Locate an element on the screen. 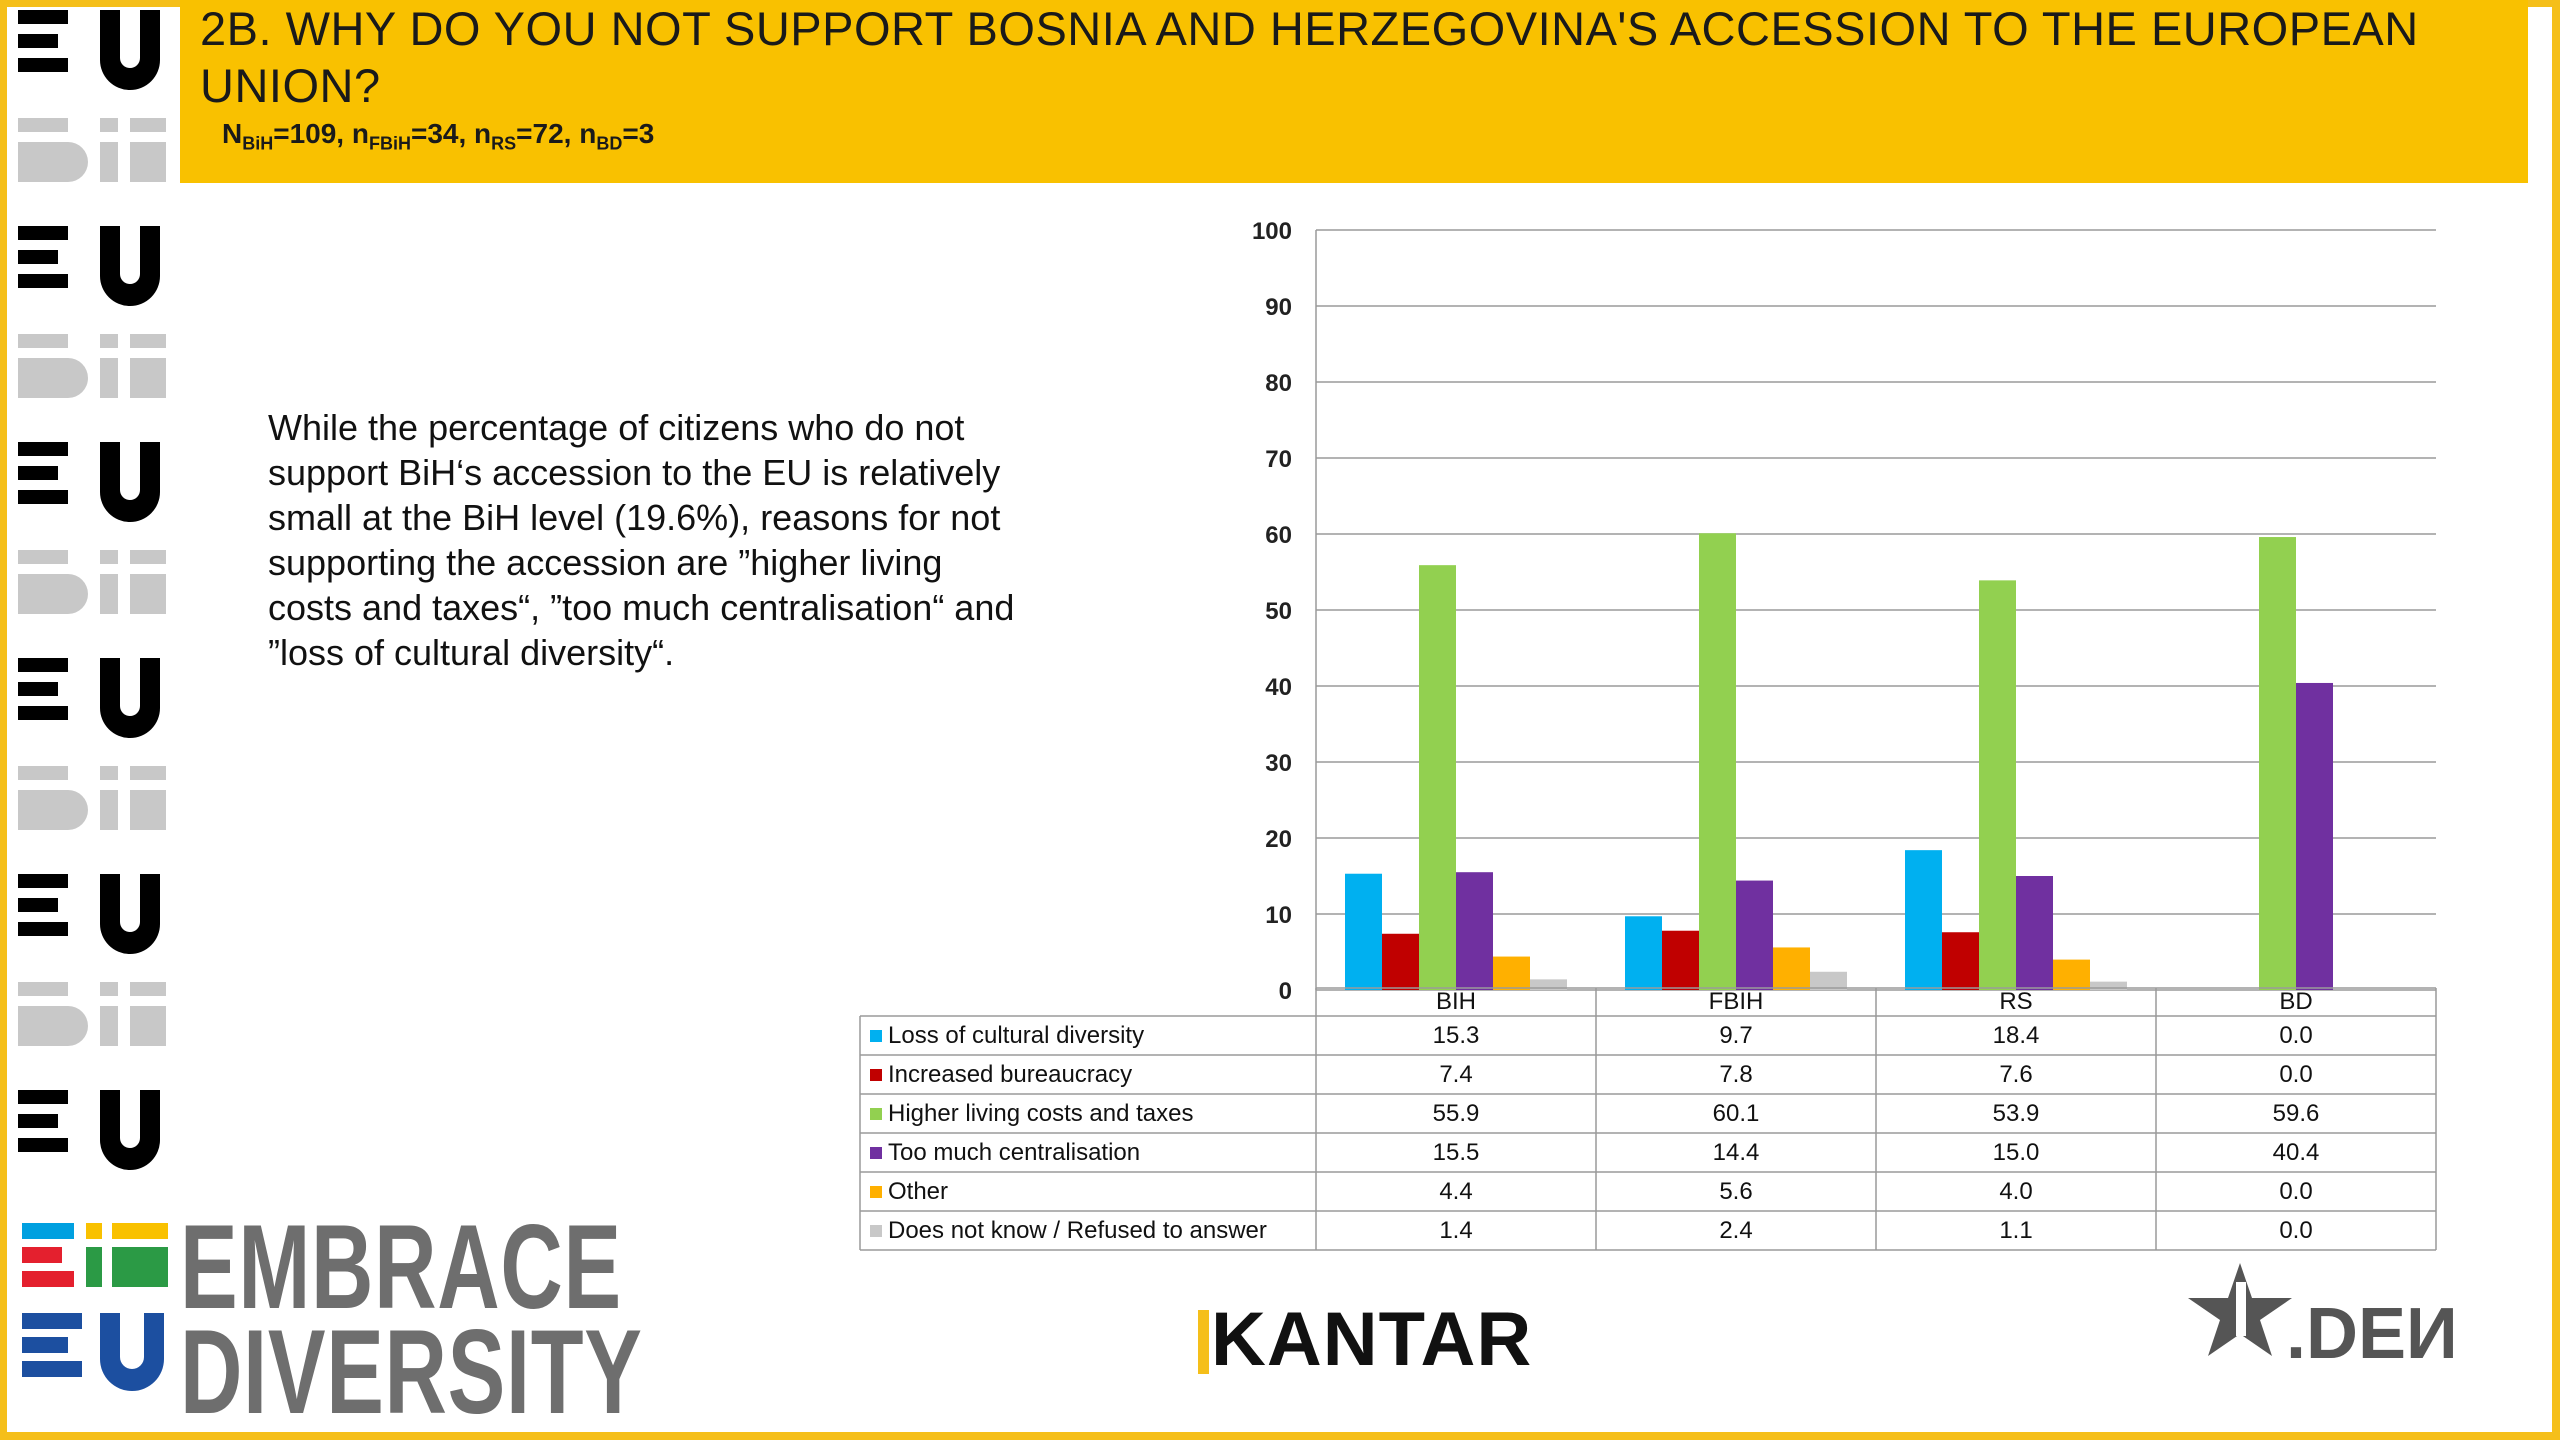  legend-entry: Loss of cultural diversity is located at coordinates (1088, 1035).